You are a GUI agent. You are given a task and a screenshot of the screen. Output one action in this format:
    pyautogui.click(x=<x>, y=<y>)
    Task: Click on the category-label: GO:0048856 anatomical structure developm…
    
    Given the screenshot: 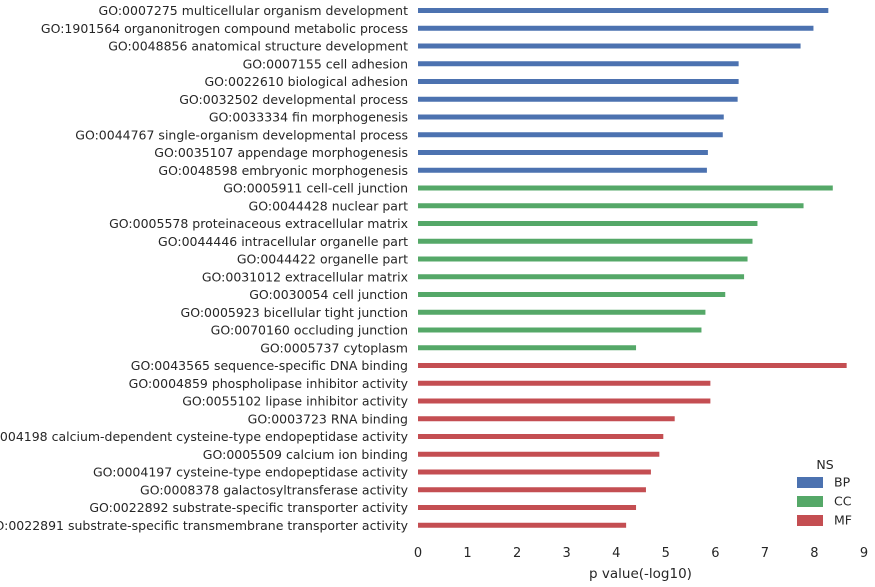 What is the action you would take?
    pyautogui.click(x=258, y=46)
    